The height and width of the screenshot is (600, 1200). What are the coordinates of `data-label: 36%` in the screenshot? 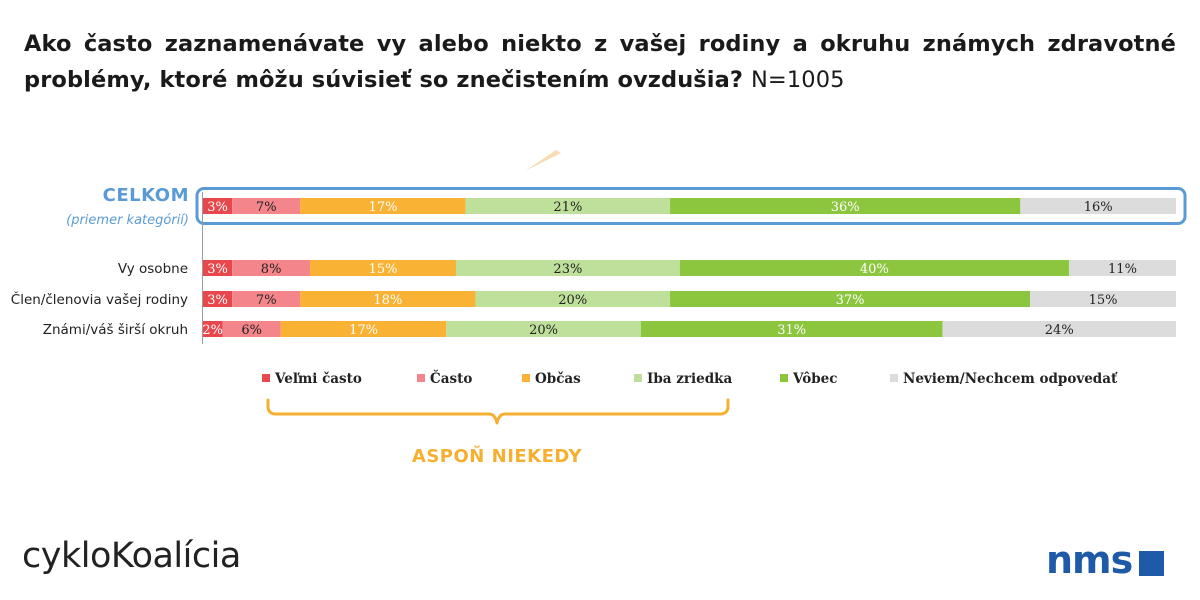 It's located at (845, 207).